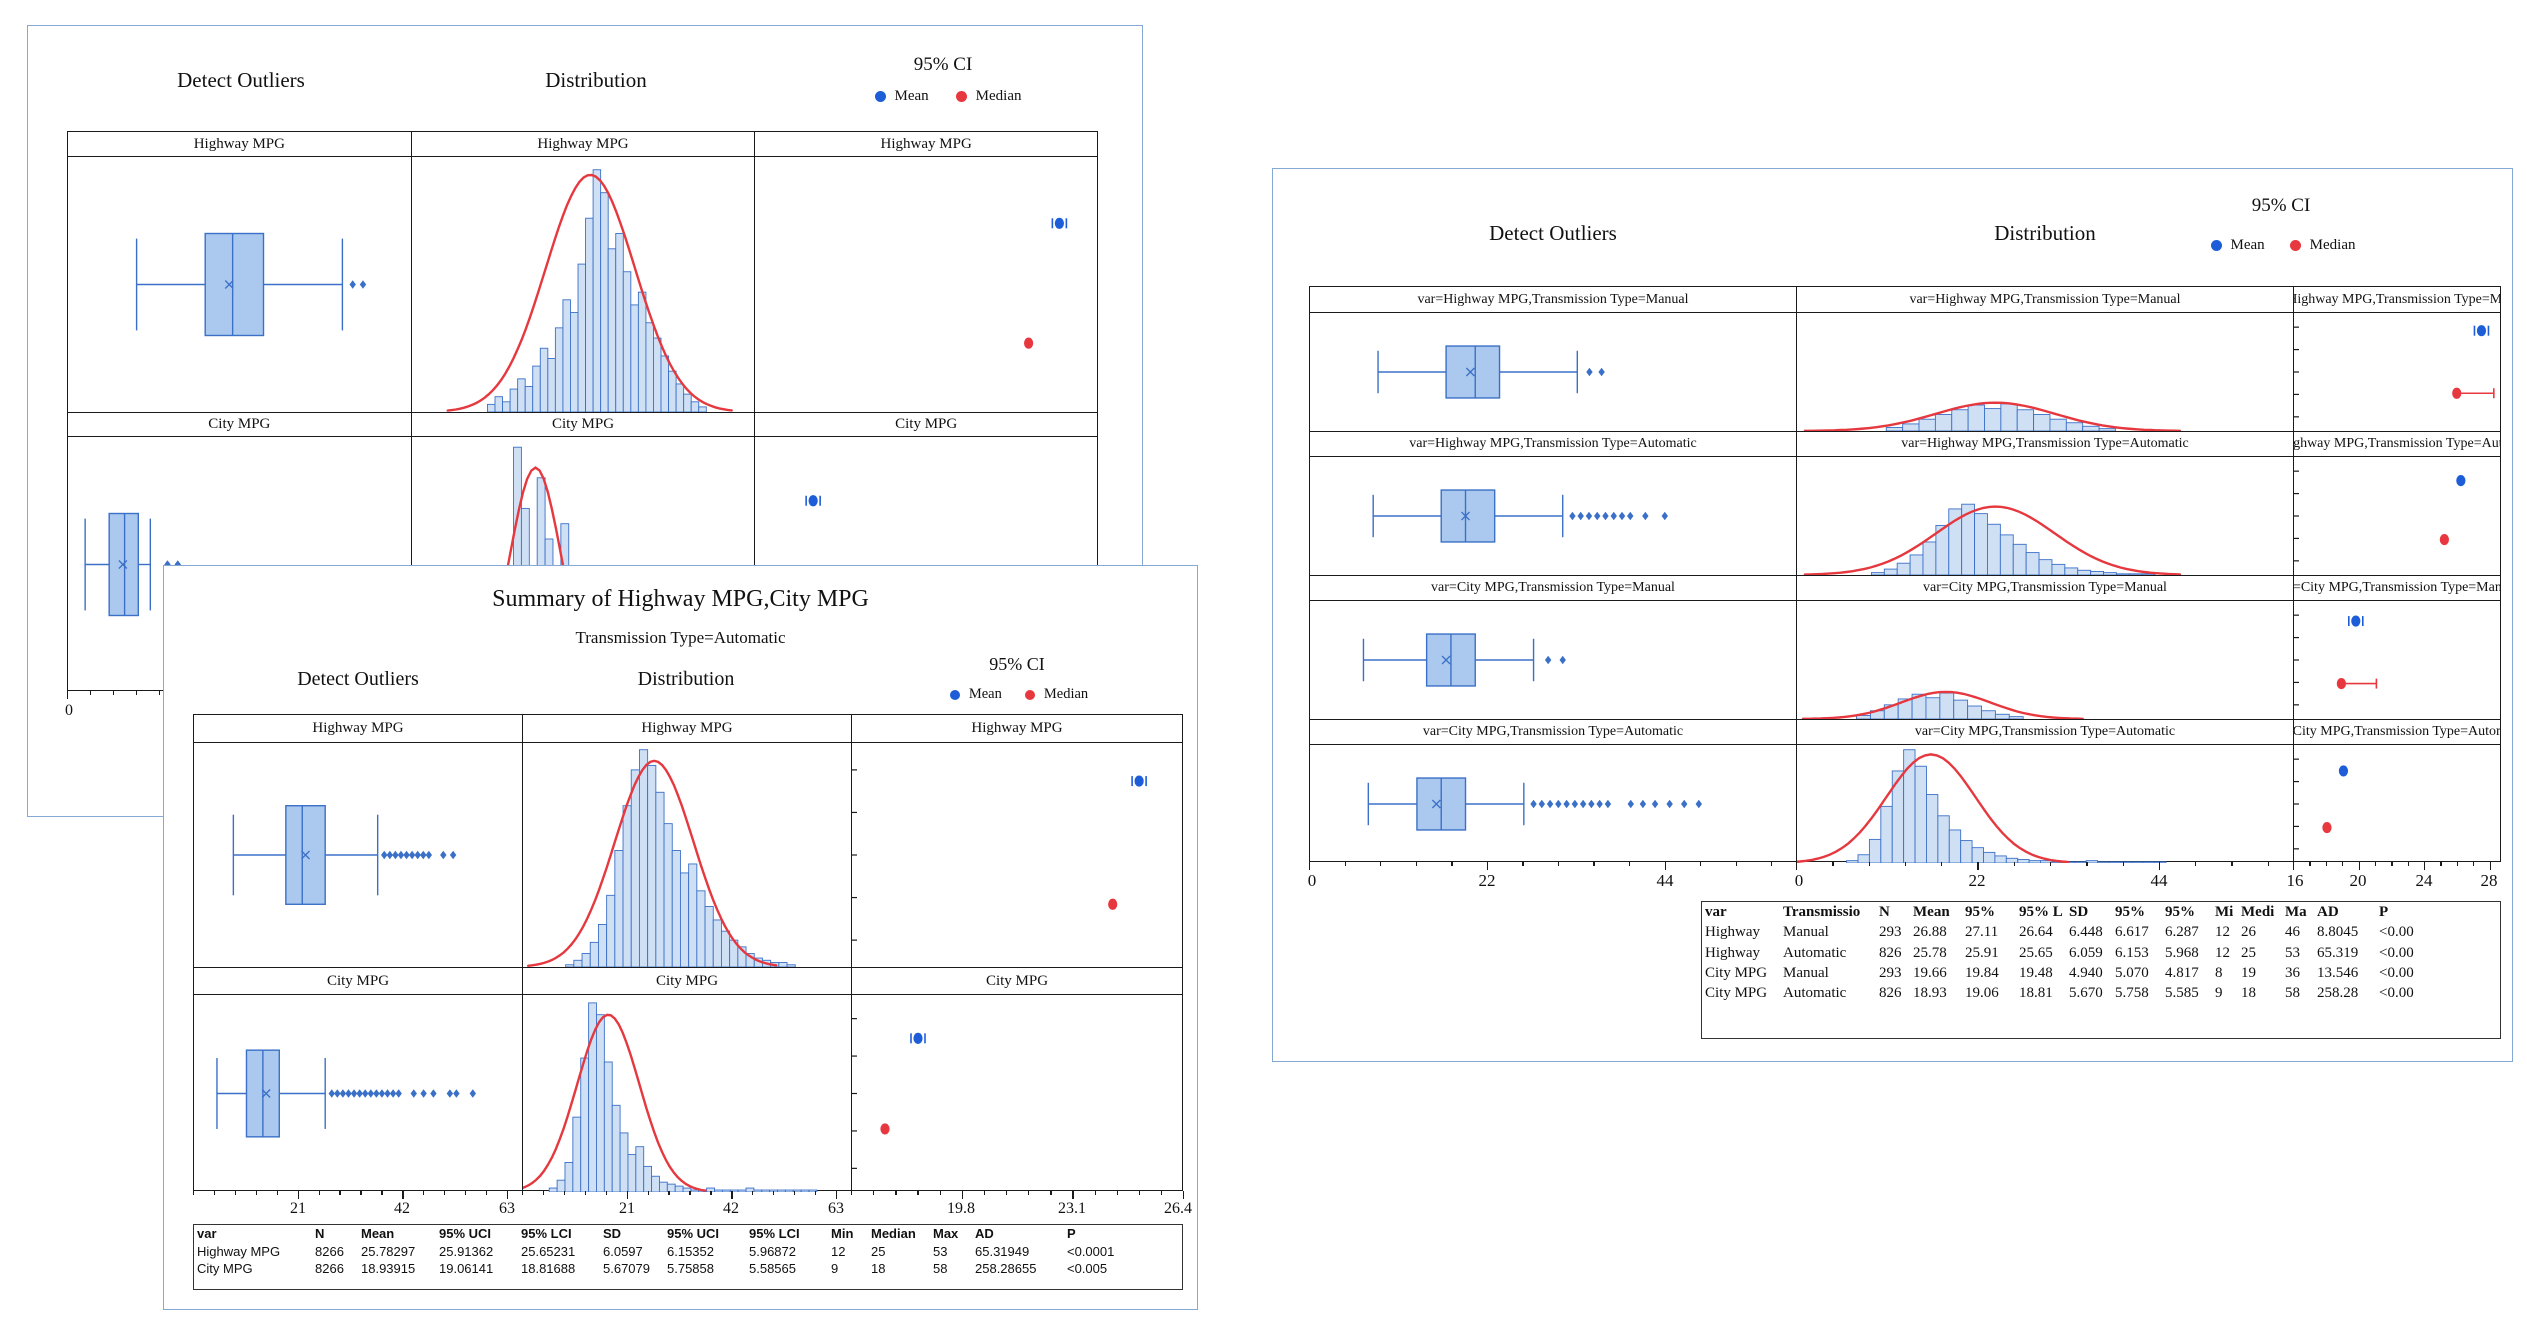 The height and width of the screenshot is (1327, 2527). I want to click on table-cell: 258.28655, so click(1006, 1269).